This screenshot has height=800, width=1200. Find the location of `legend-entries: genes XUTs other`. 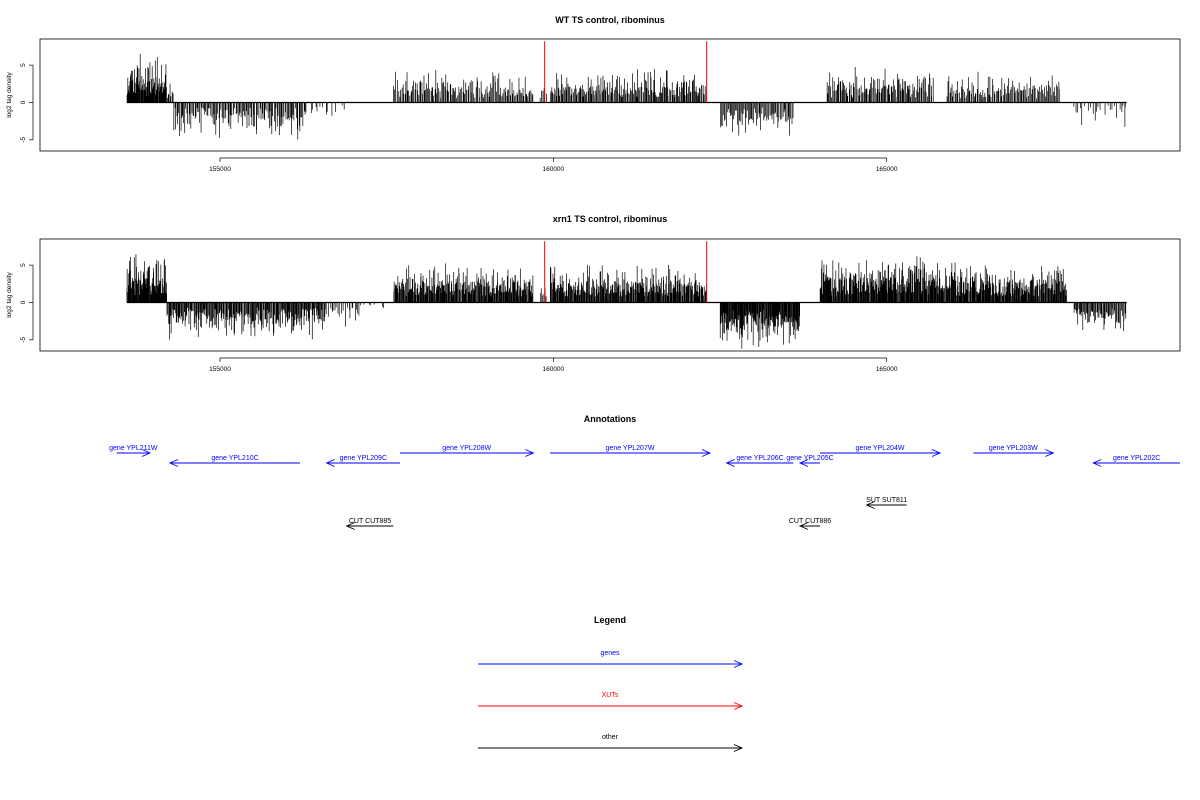

legend-entries: genes XUTs other is located at coordinates (611, 701).